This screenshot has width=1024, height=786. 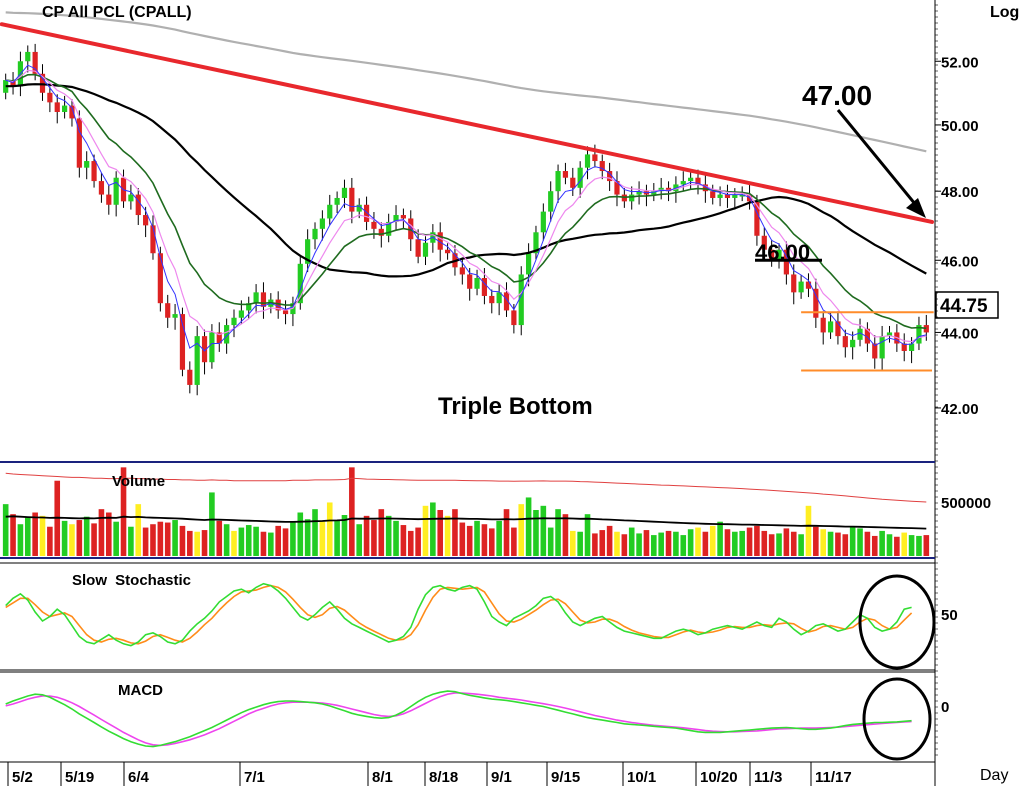 What do you see at coordinates (458, 614) in the screenshot?
I see `stoch-k-line` at bounding box center [458, 614].